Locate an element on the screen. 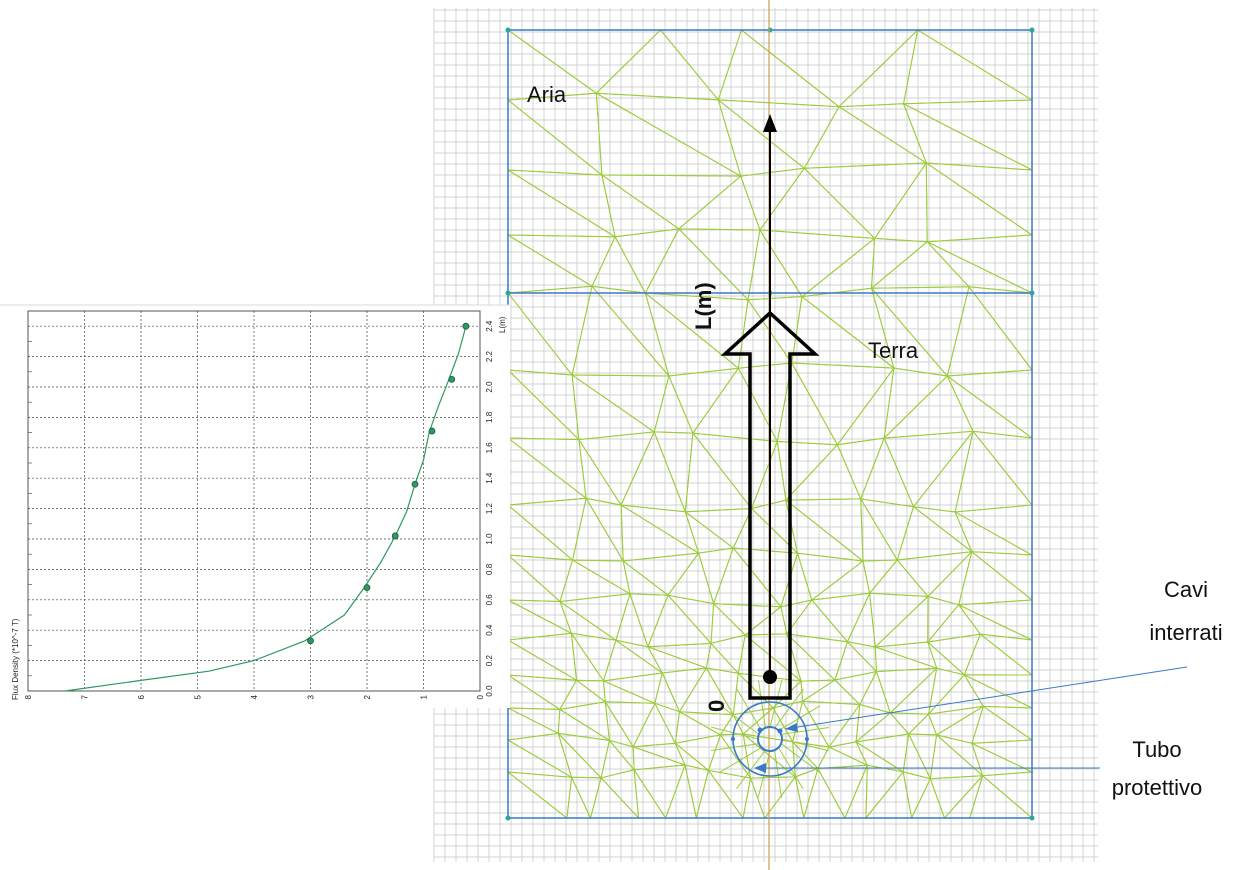 This screenshot has width=1242, height=870. chart-y-tick-label: 2.2 is located at coordinates (489, 356).